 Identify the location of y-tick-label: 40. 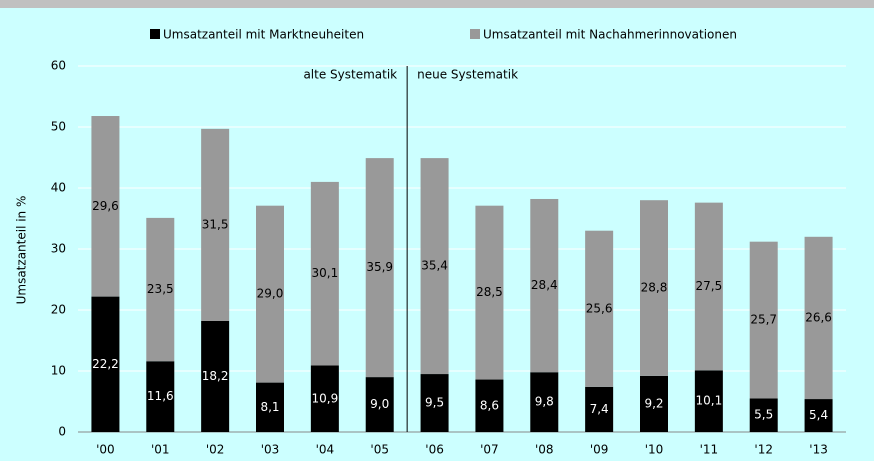
(58, 188).